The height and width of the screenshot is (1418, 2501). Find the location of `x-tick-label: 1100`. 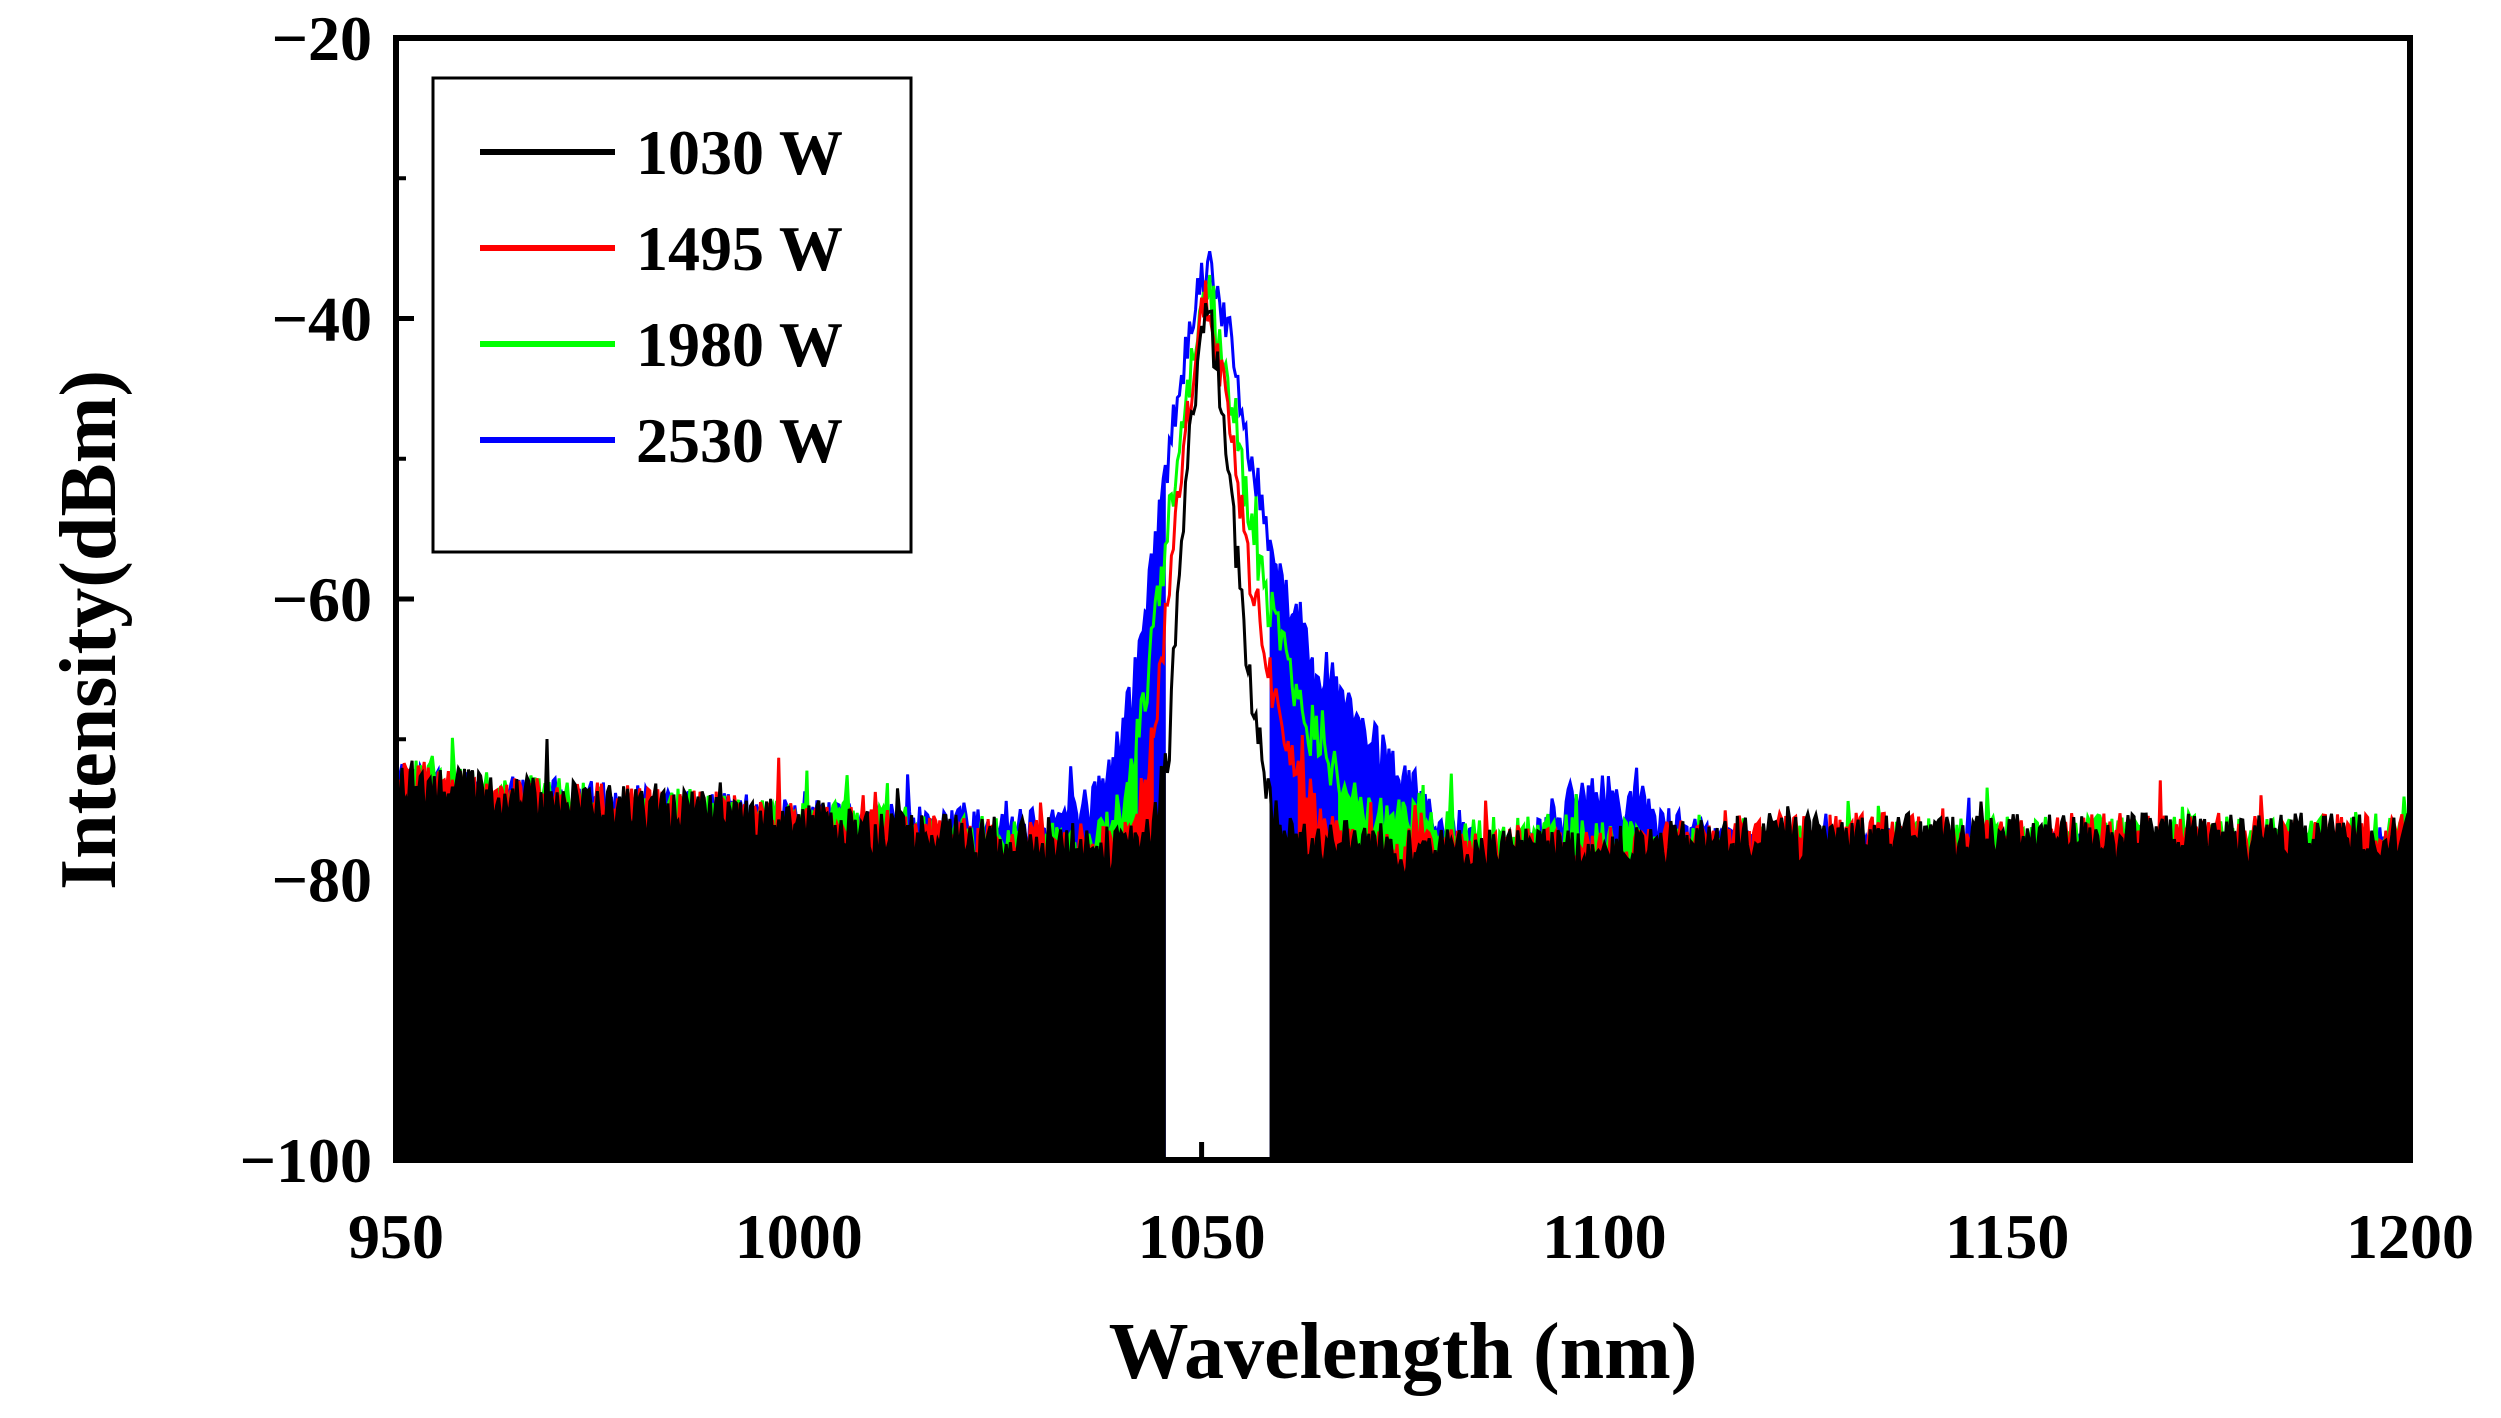

x-tick-label: 1100 is located at coordinates (1604, 1236).